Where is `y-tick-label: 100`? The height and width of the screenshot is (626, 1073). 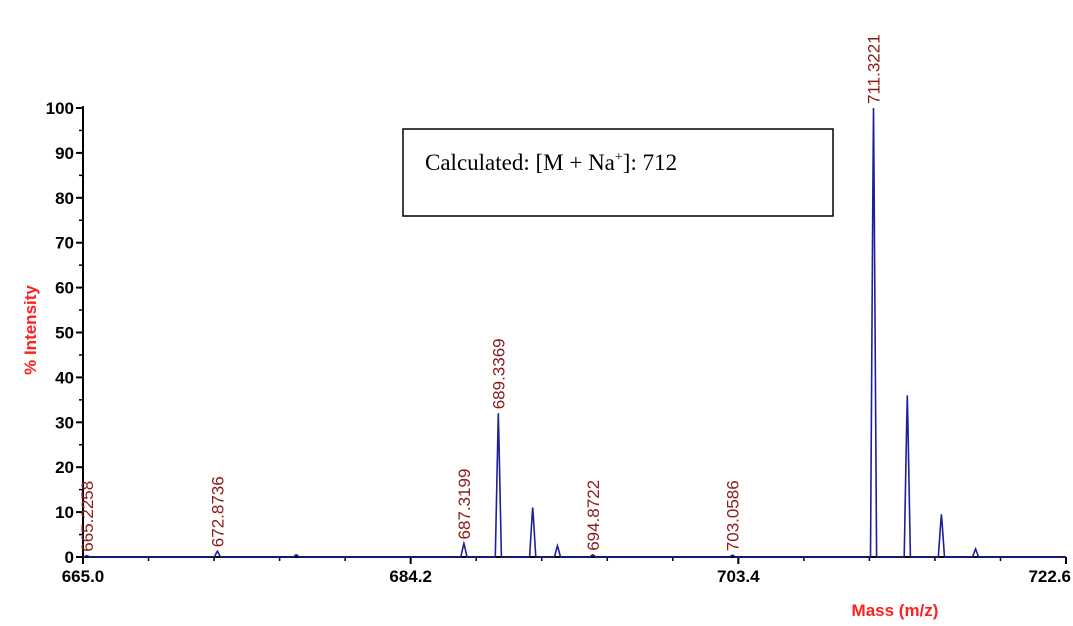
y-tick-label: 100 is located at coordinates (60, 108).